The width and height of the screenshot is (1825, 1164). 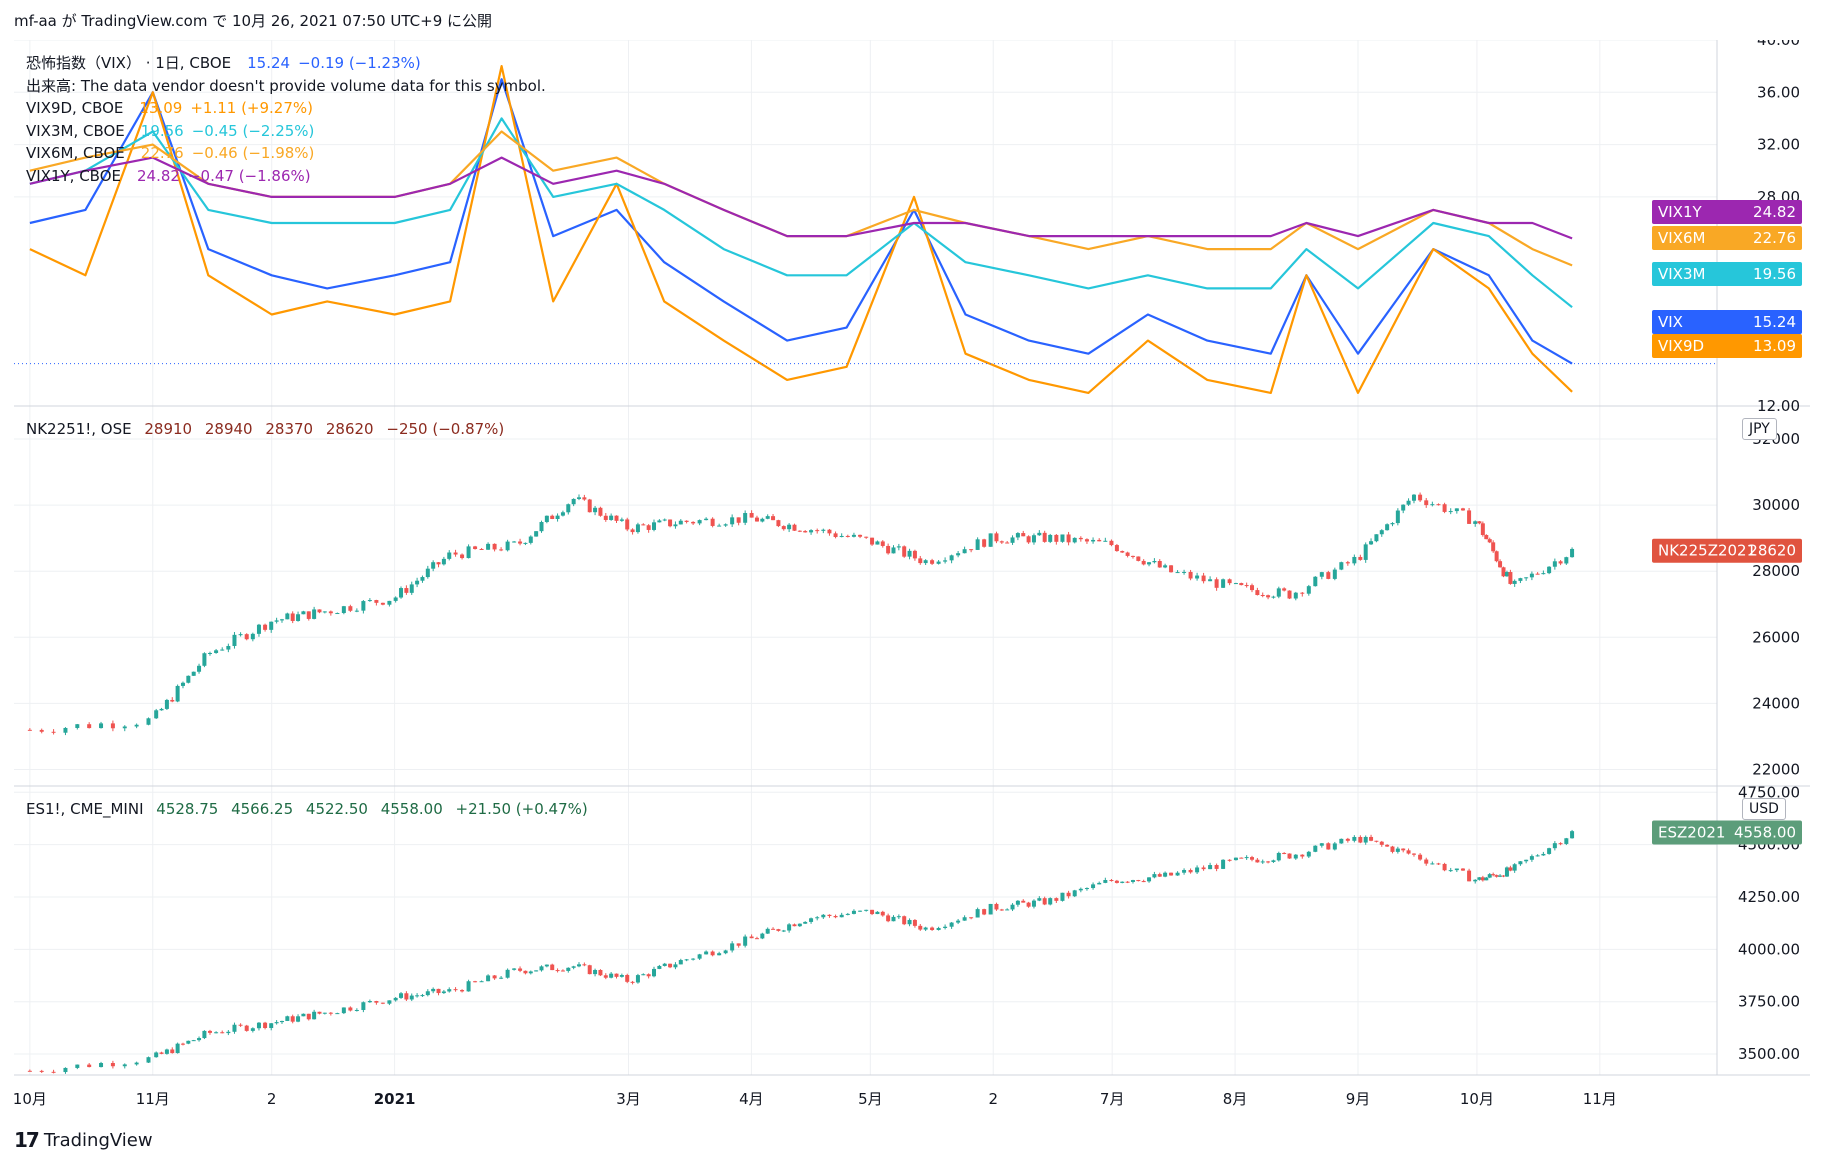 I want to click on series-line-vix1y, so click(x=801, y=198).